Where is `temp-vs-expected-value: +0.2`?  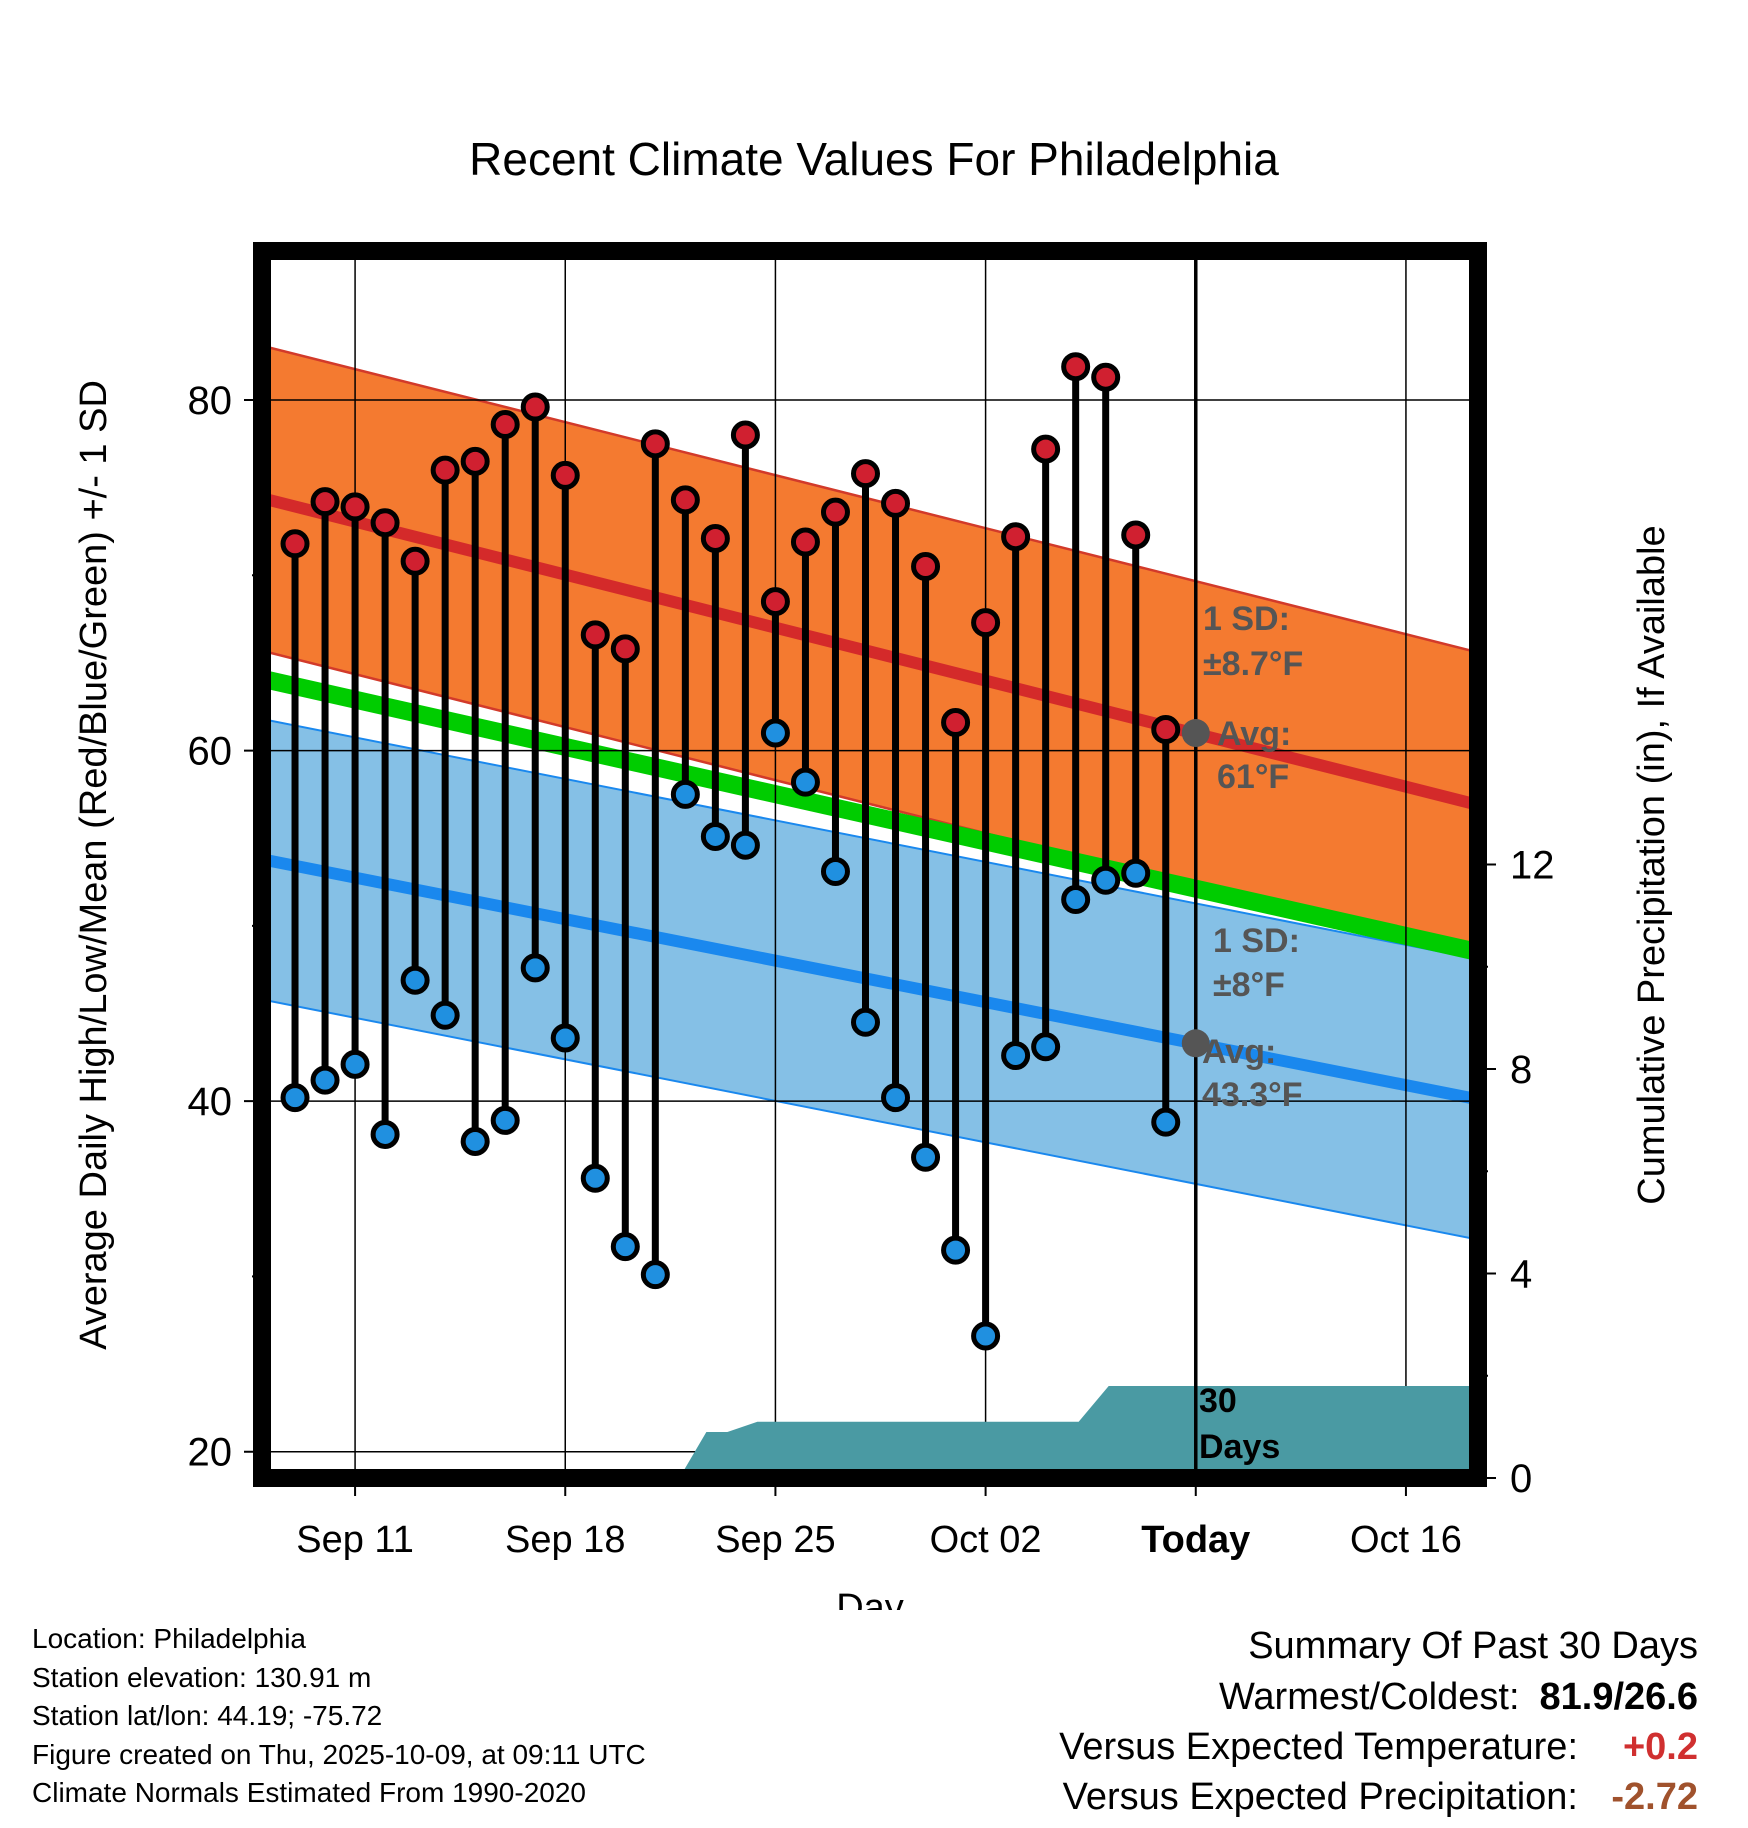 temp-vs-expected-value: +0.2 is located at coordinates (1660, 1747).